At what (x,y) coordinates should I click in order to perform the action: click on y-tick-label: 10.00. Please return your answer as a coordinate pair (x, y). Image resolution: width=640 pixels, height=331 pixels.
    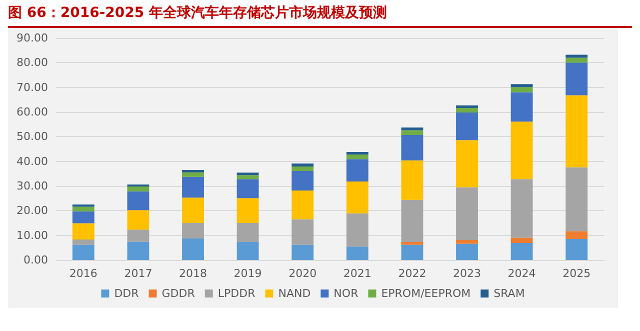
    Looking at the image, I should click on (32, 235).